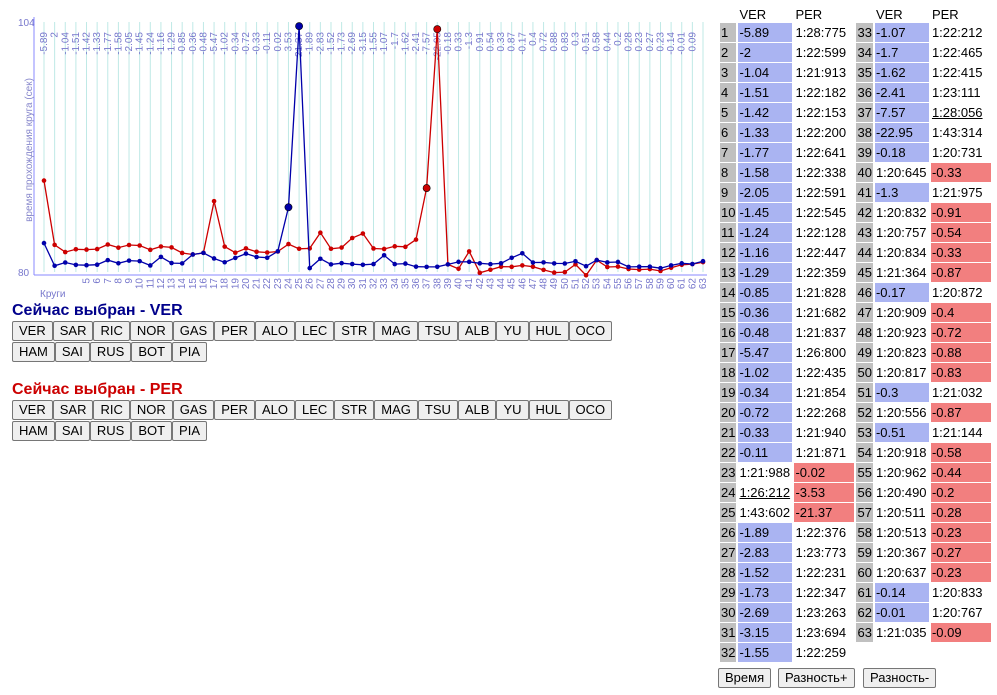 Image resolution: width=997 pixels, height=695 pixels. I want to click on lap-number: 3, so click(728, 72).